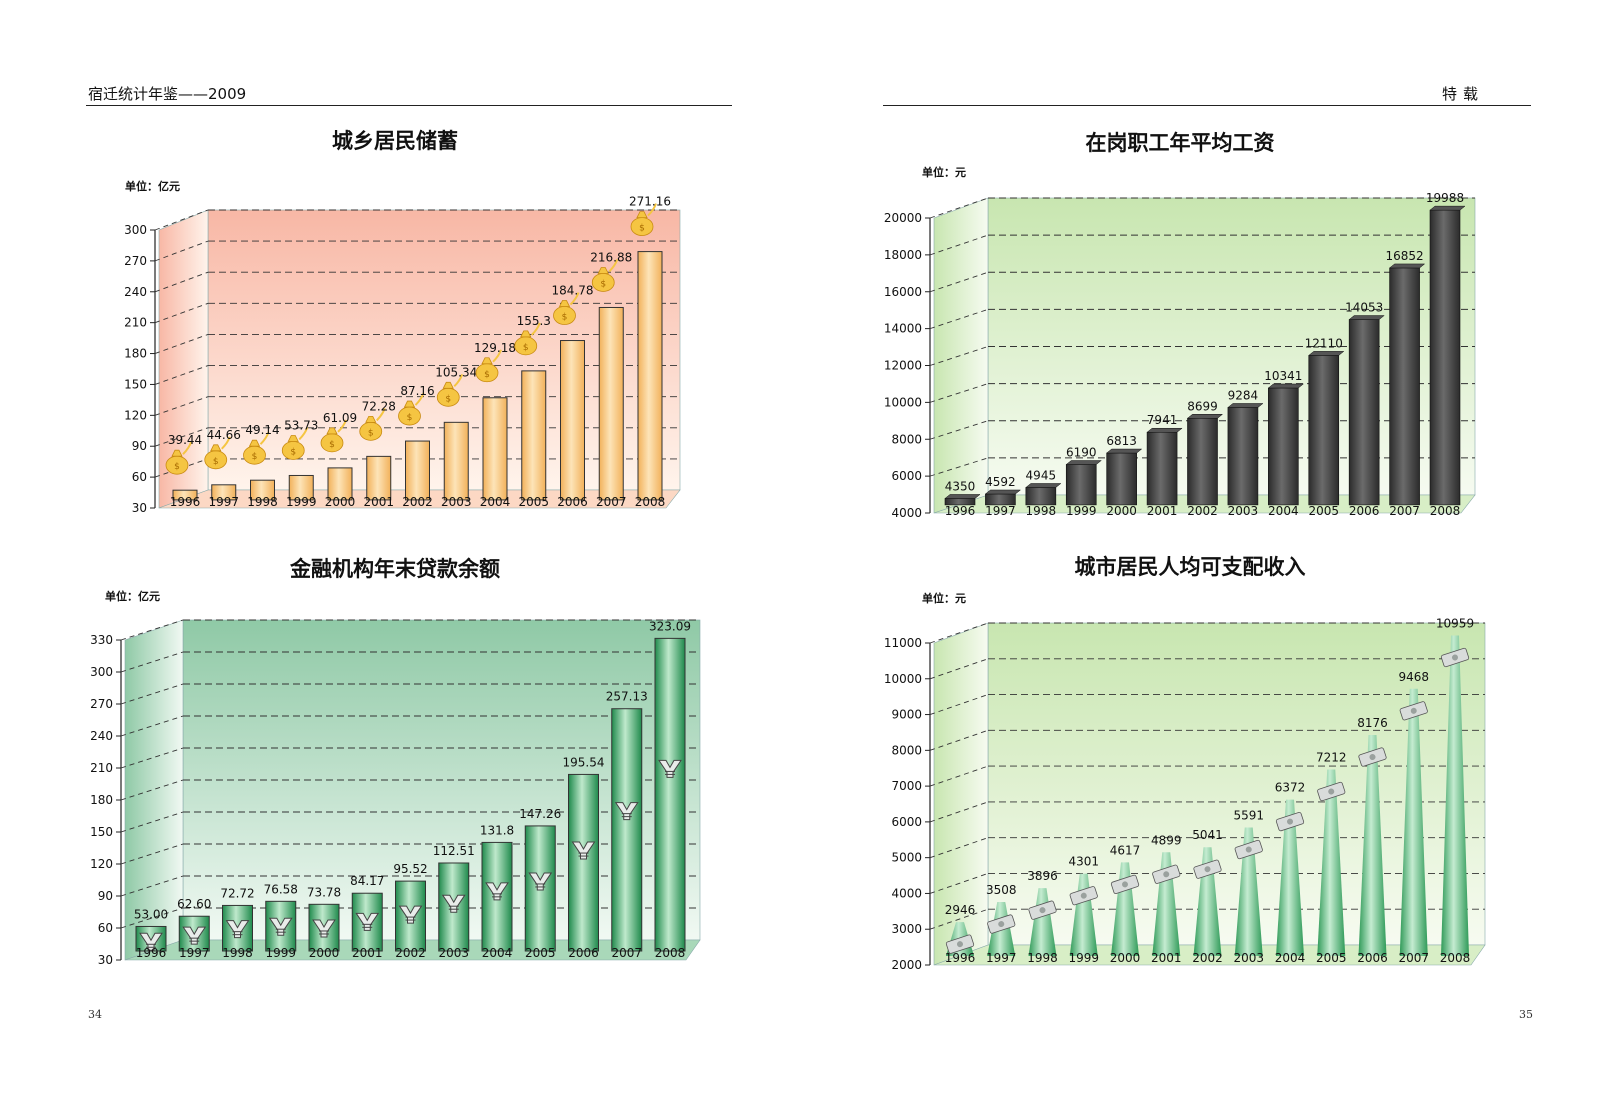 This screenshot has width=1609, height=1099. I want to click on data-label: 49.14, so click(262, 430).